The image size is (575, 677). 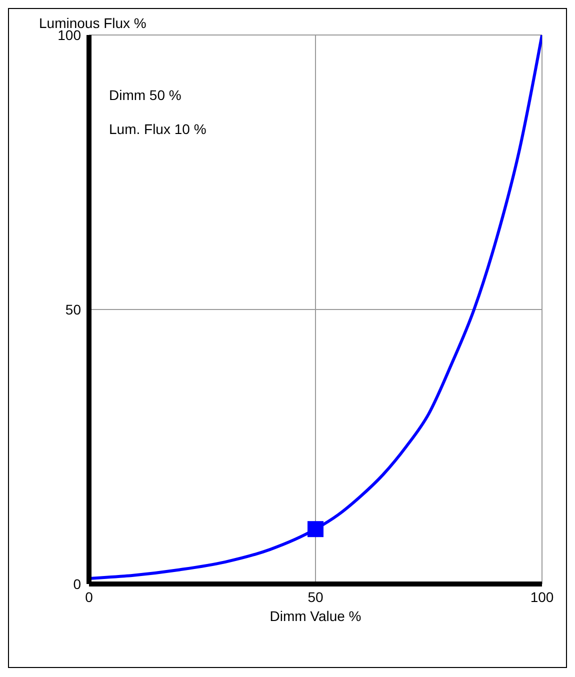 What do you see at coordinates (77, 584) in the screenshot?
I see `y-tick-label: 0` at bounding box center [77, 584].